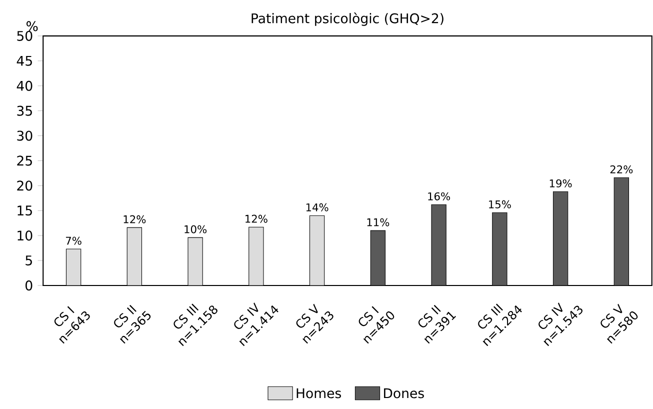 This screenshot has height=409, width=653. Describe the element at coordinates (32, 26) in the screenshot. I see `y-axis-title: %` at that location.